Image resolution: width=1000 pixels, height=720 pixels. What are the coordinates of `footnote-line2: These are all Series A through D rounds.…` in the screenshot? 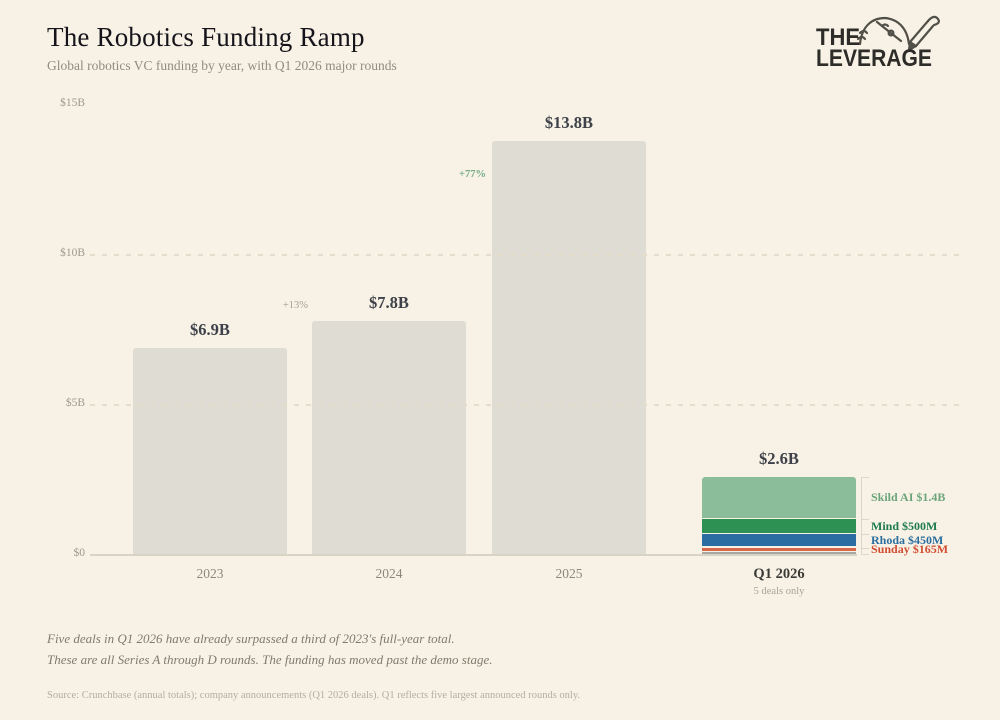 It's located at (270, 659).